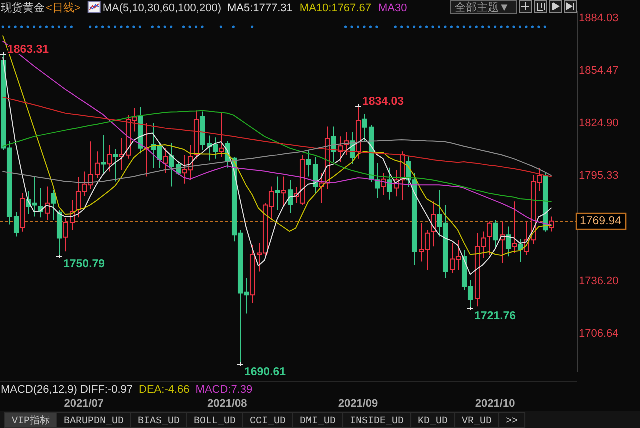 This screenshot has width=640, height=428. What do you see at coordinates (393, 8) in the screenshot?
I see `text: MA30` at bounding box center [393, 8].